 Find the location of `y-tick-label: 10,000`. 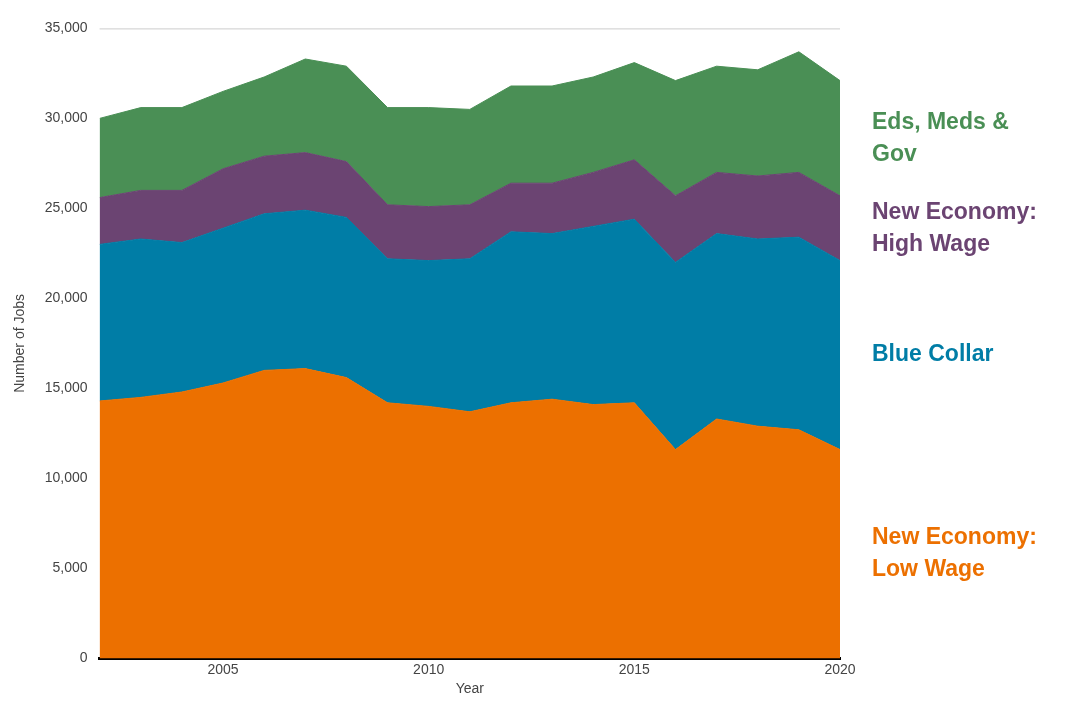

y-tick-label: 10,000 is located at coordinates (66, 477).